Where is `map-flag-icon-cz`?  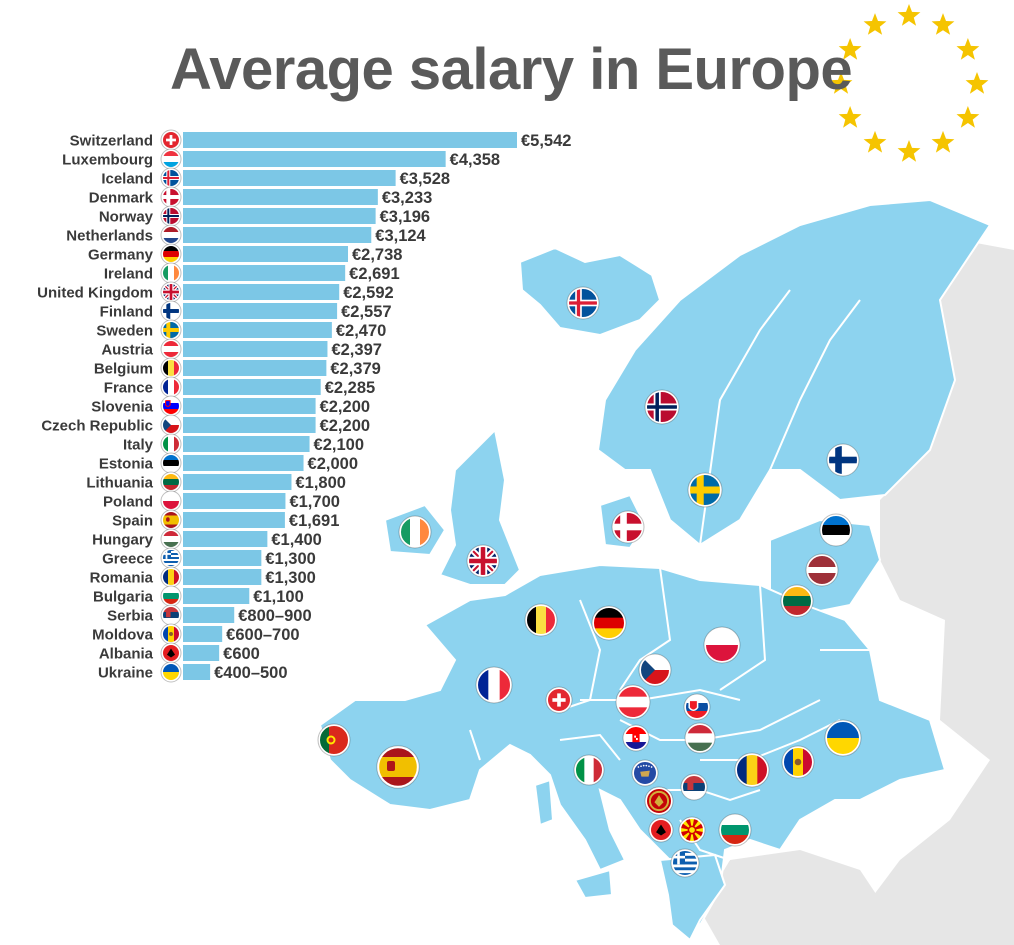
map-flag-icon-cz is located at coordinates (655, 670).